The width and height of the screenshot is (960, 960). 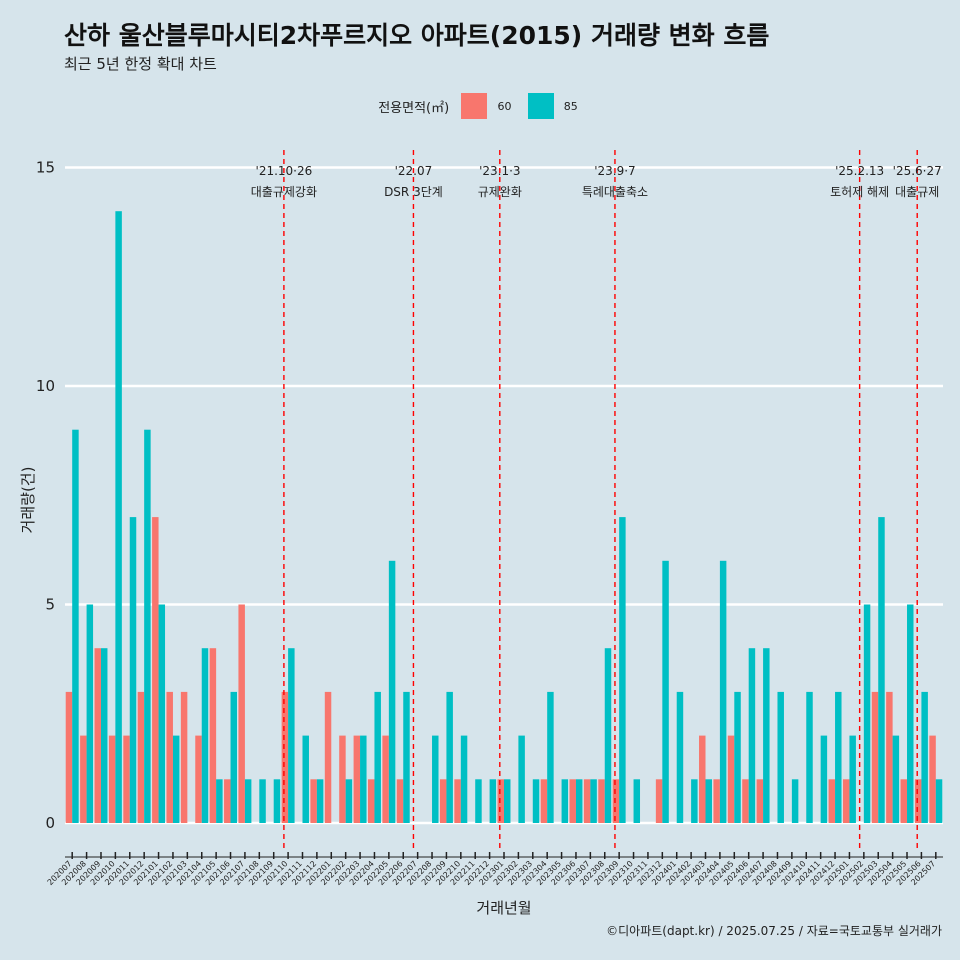 I want to click on y-tick-label-5: 5, so click(x=50, y=605).